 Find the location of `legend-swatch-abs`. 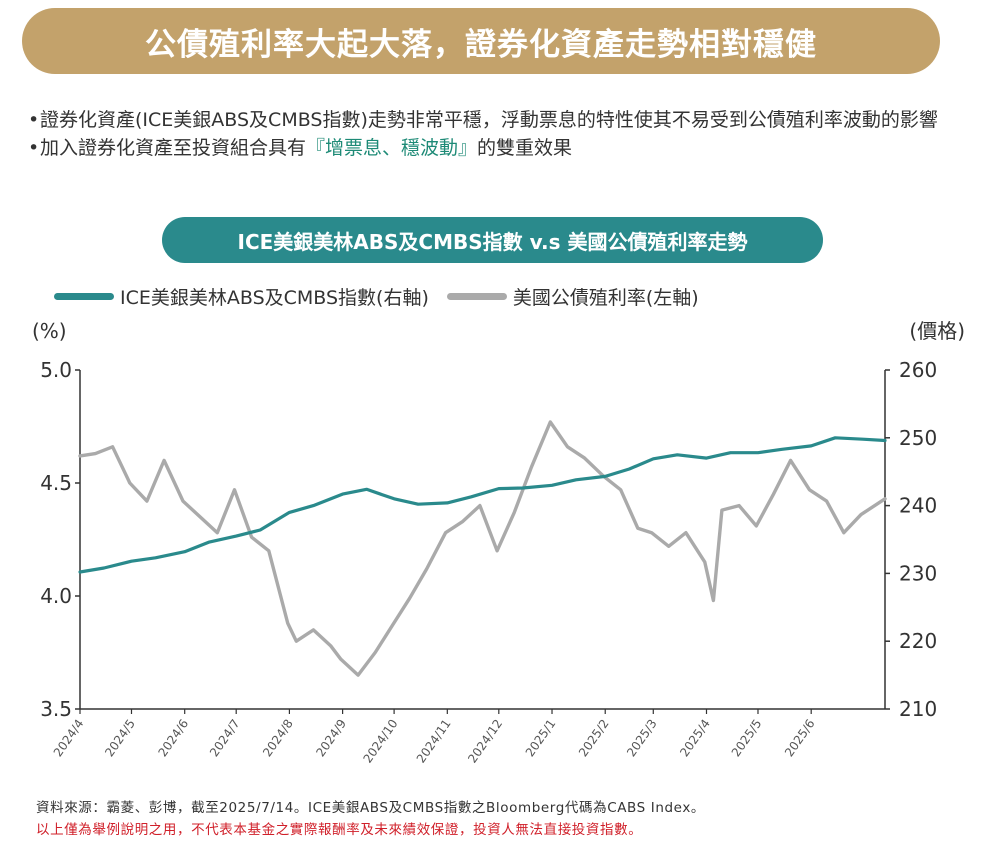

legend-swatch-abs is located at coordinates (84, 296).